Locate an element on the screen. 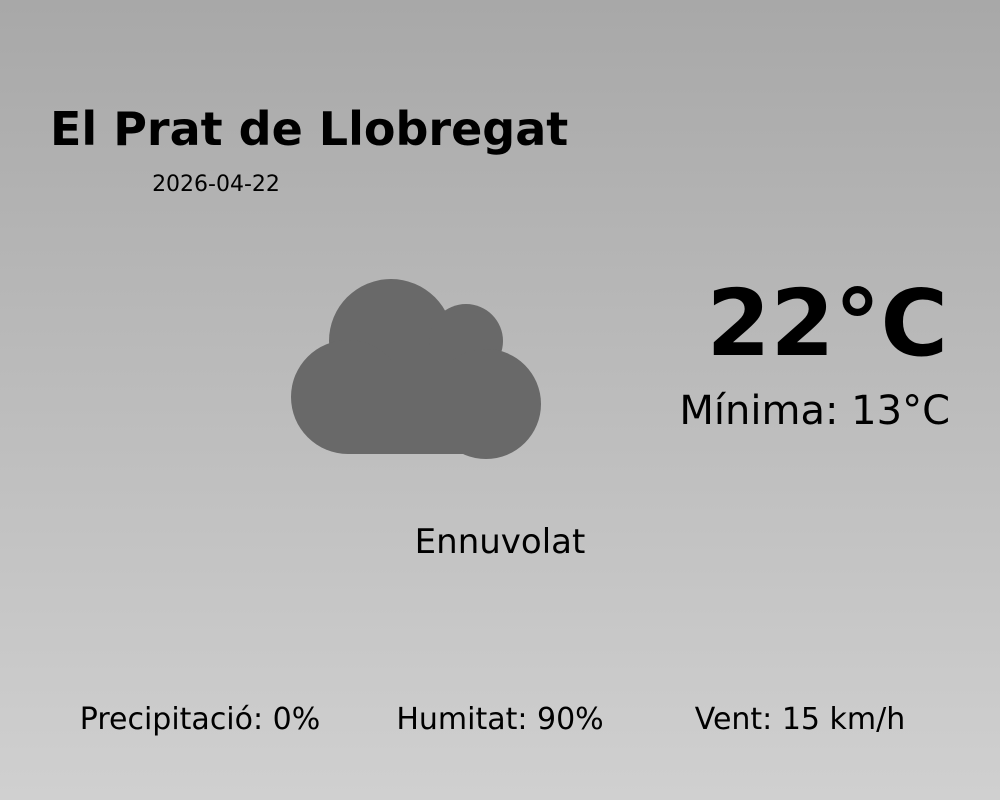 This screenshot has height=800, width=1000. humidity-stat: Humitat: 90% is located at coordinates (500, 719).